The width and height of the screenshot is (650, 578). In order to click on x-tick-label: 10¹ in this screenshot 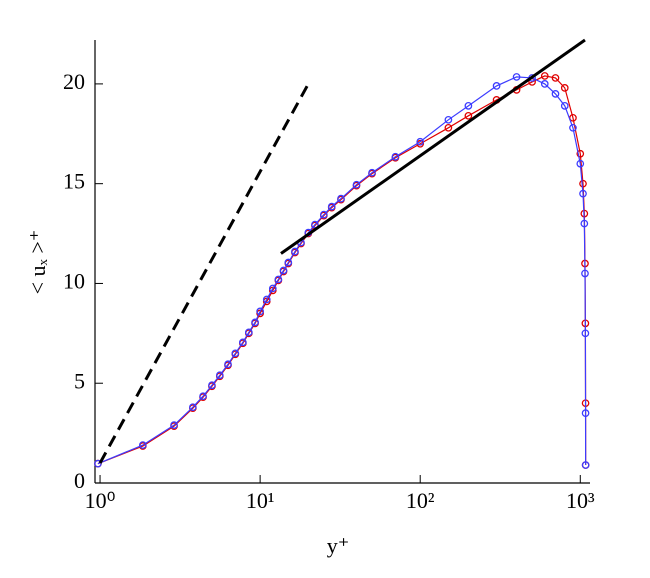, I will do `click(260, 500)`.